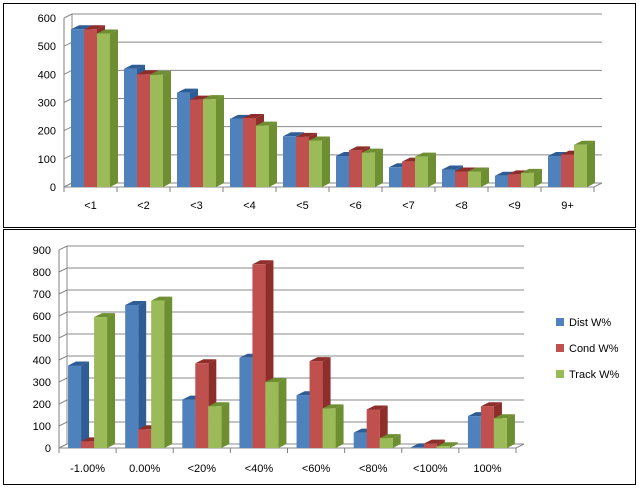 This screenshot has height=489, width=640. What do you see at coordinates (162, 372) in the screenshot?
I see `bar-track-w--1` at bounding box center [162, 372].